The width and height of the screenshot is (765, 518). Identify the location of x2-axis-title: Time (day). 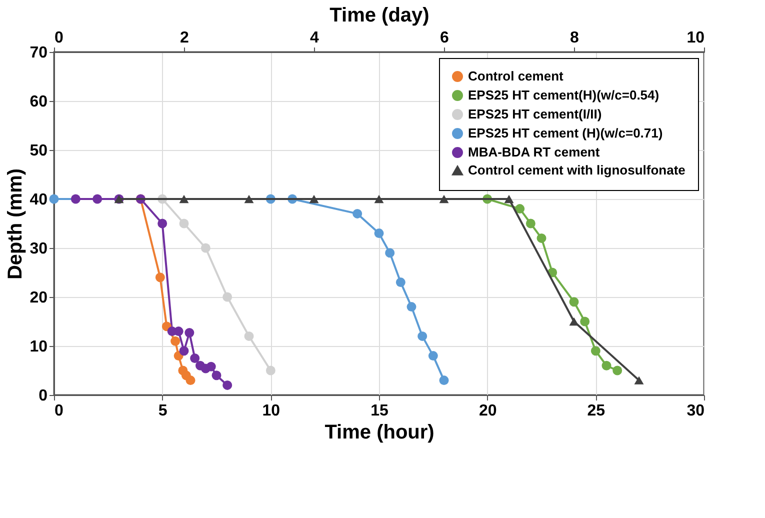
(380, 15).